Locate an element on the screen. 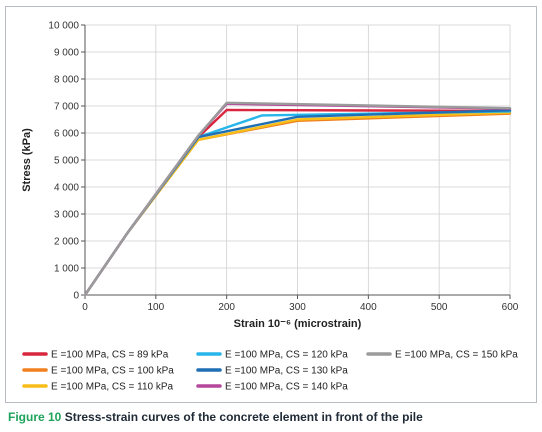 The height and width of the screenshot is (432, 542). y-tick-label: 1 000 is located at coordinates (66, 269).